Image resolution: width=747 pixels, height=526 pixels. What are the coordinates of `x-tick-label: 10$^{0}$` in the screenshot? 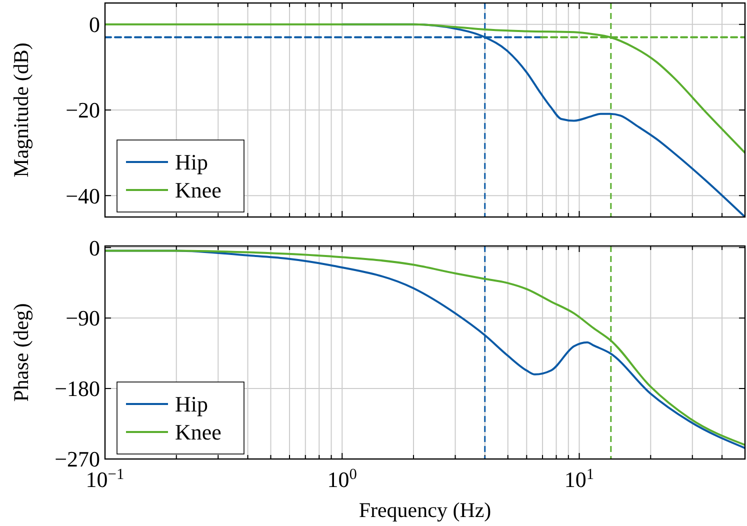 It's located at (342, 479).